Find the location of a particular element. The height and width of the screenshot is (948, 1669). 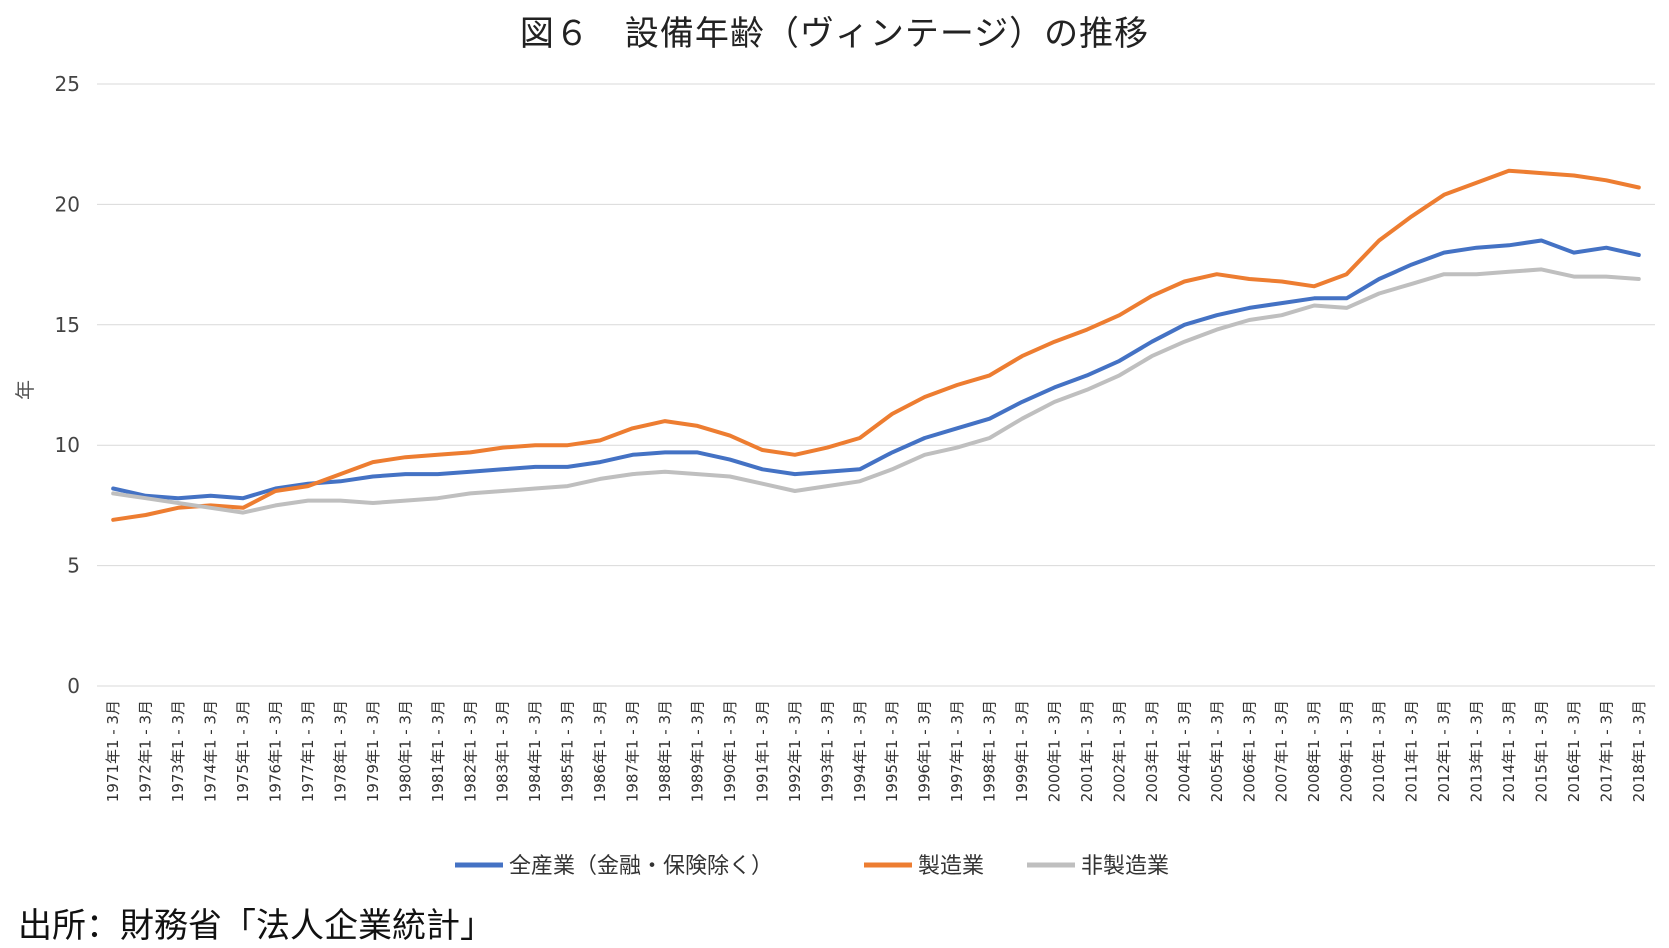

x-tick-label: 1988年1 - 3月 is located at coordinates (665, 751).